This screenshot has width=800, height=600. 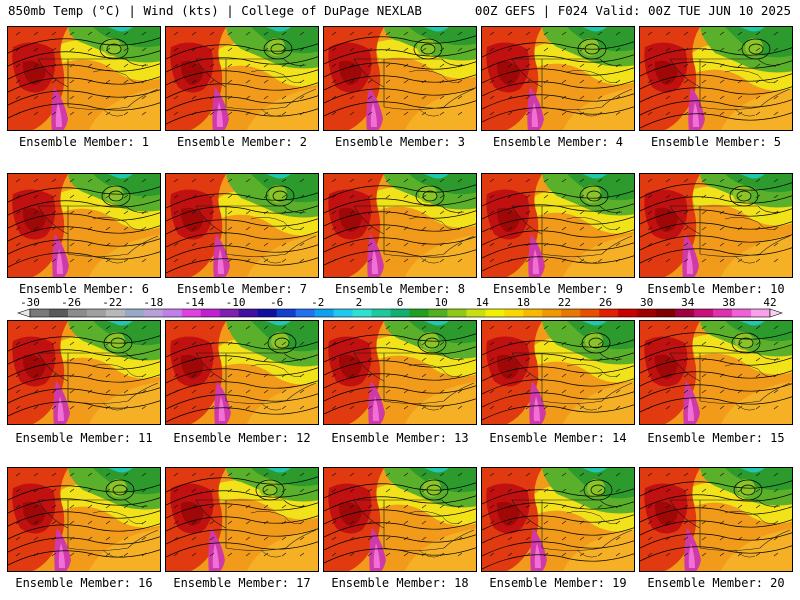 I want to click on colorbar-tick-label: 6, so click(x=400, y=302).